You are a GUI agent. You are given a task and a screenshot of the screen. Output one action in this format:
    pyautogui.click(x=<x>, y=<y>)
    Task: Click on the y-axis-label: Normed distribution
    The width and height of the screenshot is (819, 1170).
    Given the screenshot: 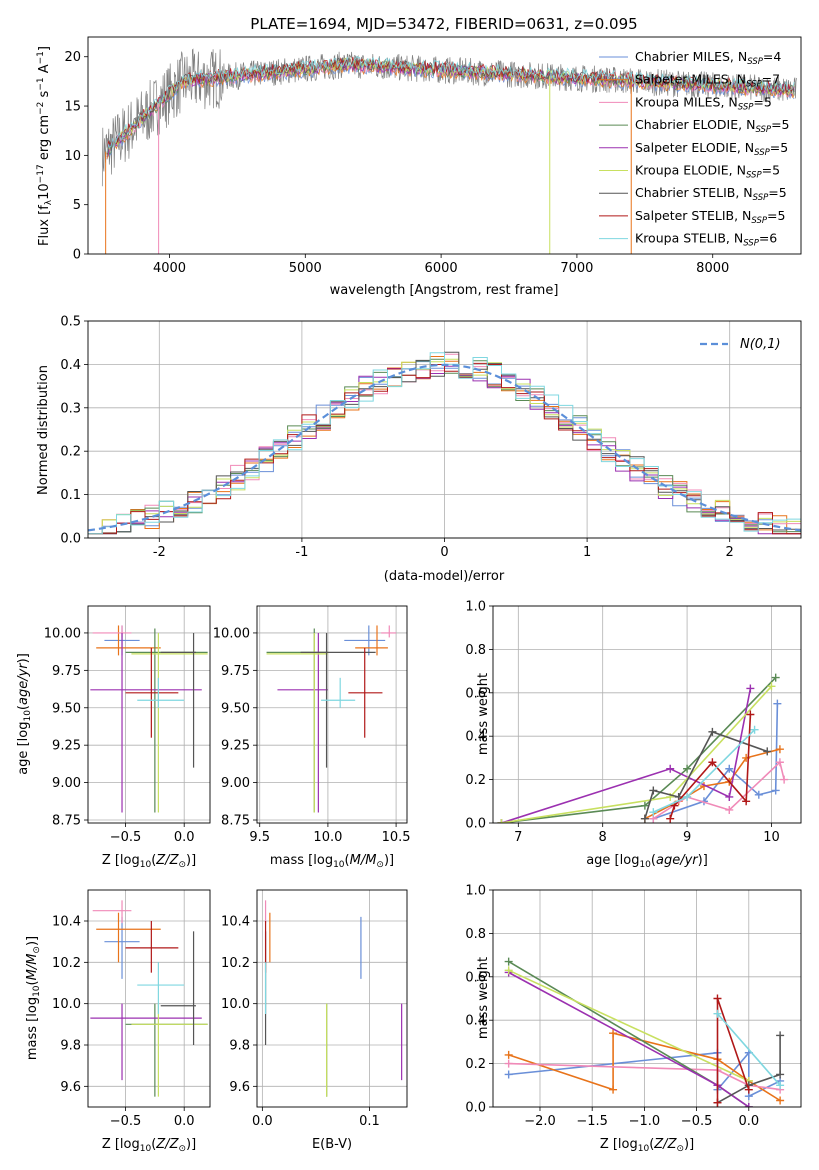 What is the action you would take?
    pyautogui.click(x=43, y=430)
    